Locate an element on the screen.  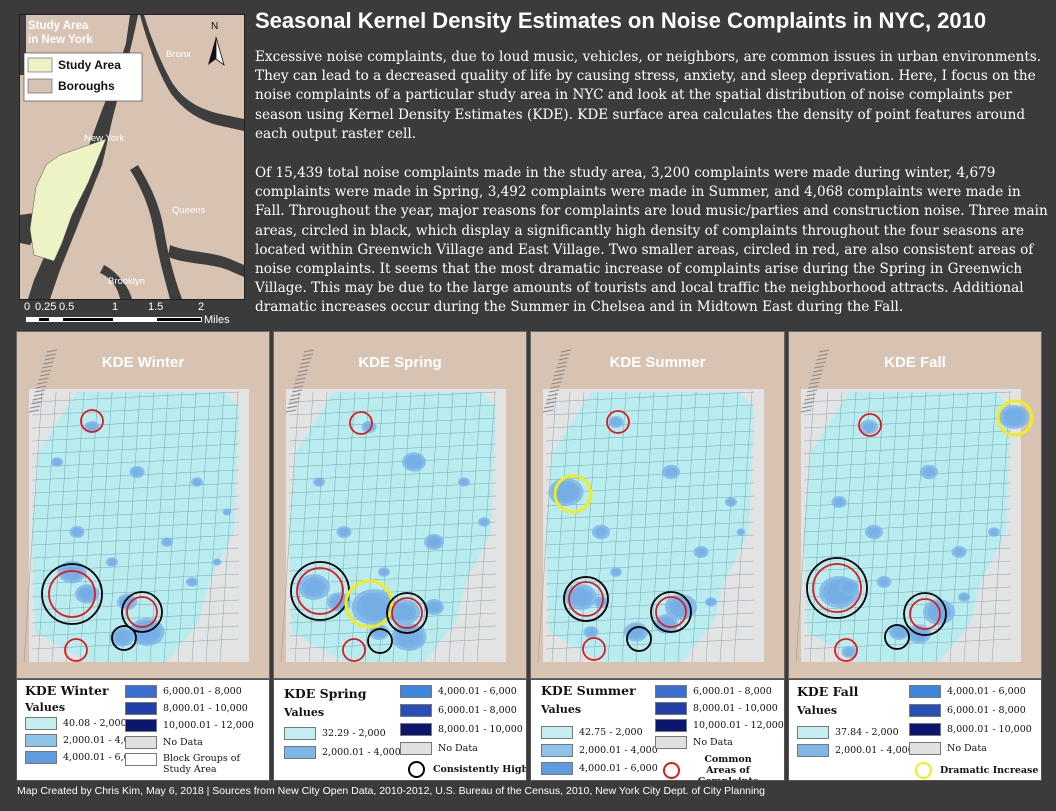
legend-values-label: Values is located at coordinates (45, 707).